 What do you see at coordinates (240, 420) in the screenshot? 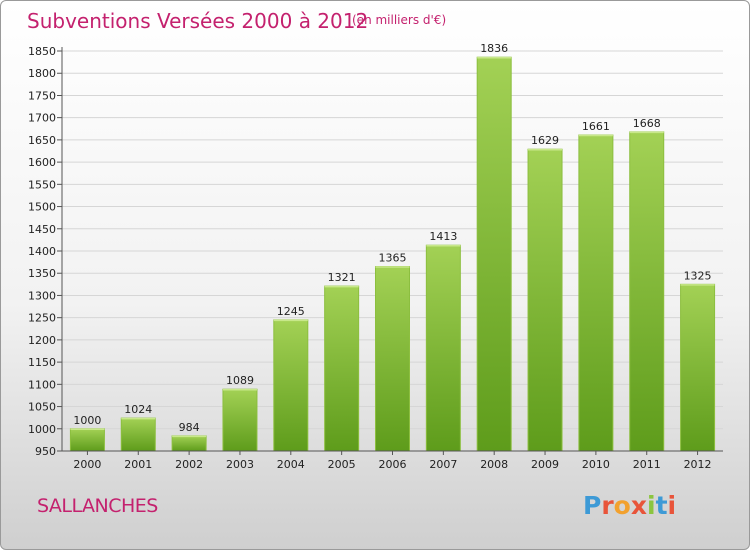
I see `bar-2003` at bounding box center [240, 420].